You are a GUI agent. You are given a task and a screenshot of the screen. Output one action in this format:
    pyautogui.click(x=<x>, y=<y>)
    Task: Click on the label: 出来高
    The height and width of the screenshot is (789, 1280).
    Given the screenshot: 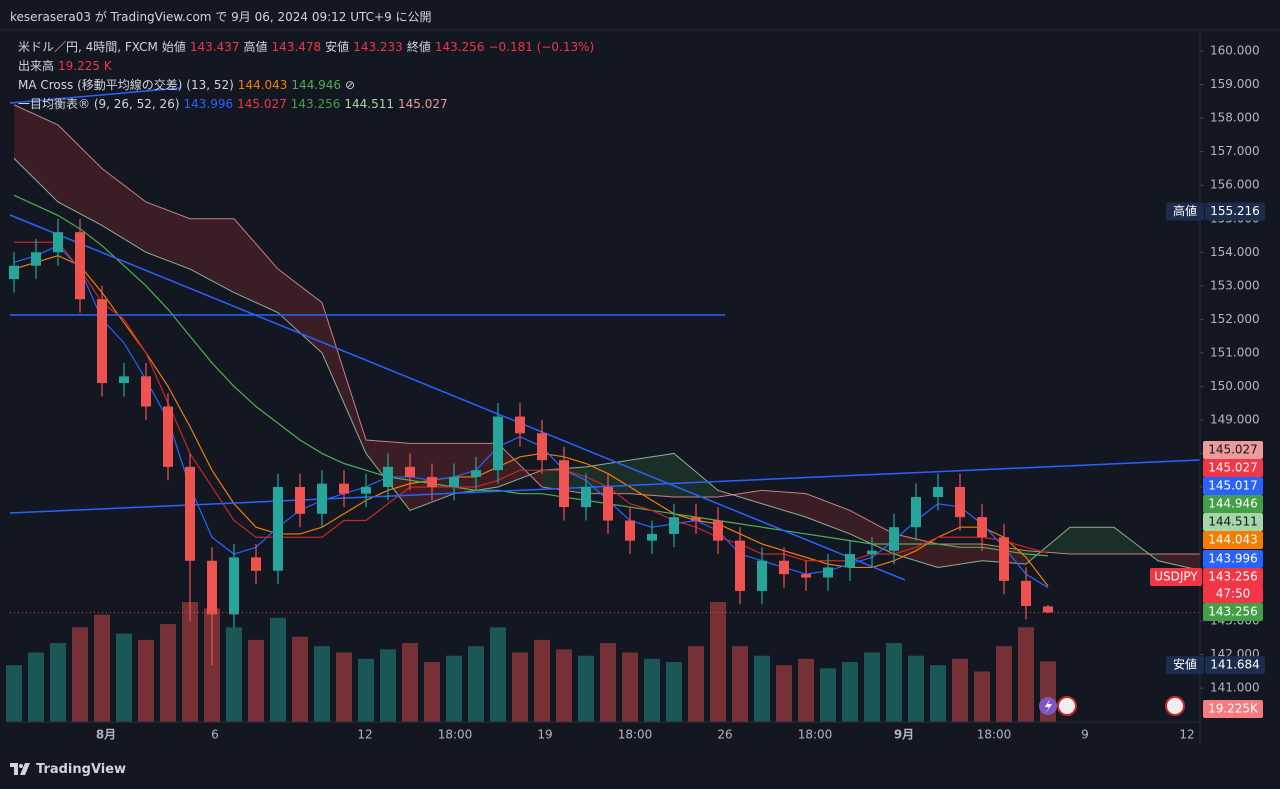 What is the action you would take?
    pyautogui.click(x=36, y=66)
    